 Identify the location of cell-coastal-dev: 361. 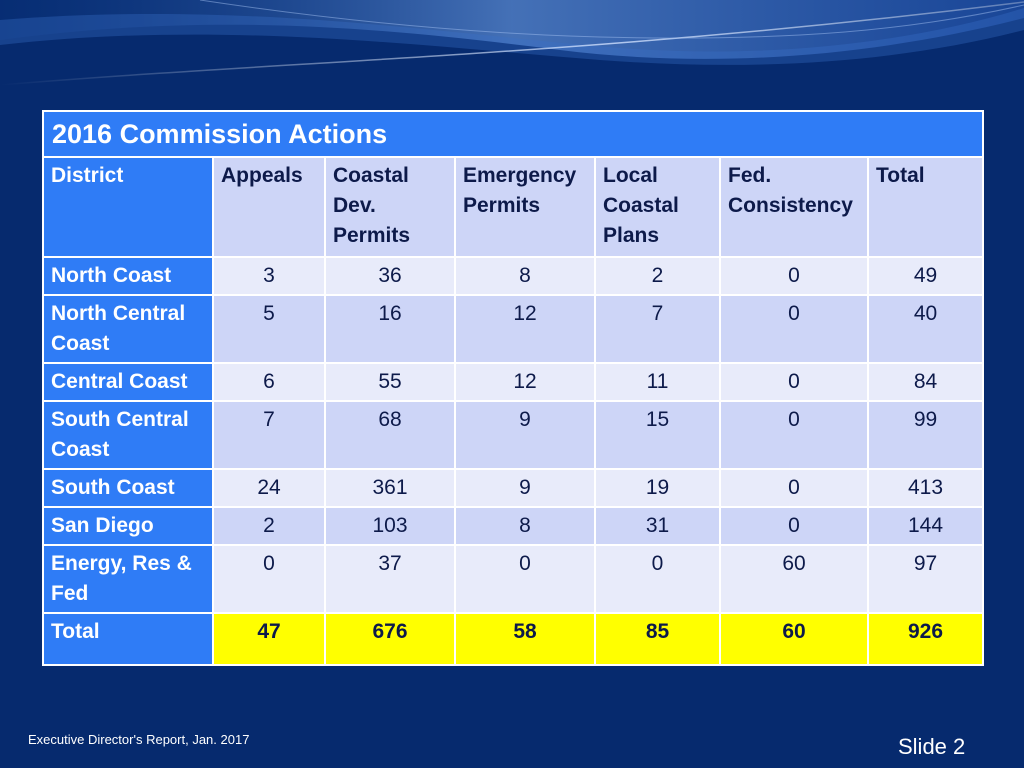
(390, 488).